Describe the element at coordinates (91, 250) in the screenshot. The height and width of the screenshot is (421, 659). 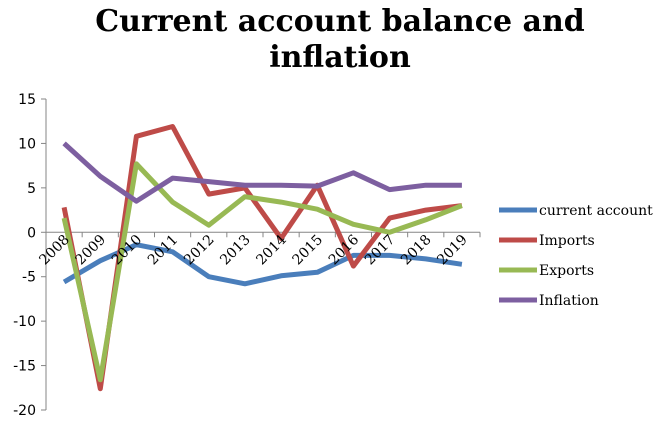
I see `x-tick-label: 2009` at that location.